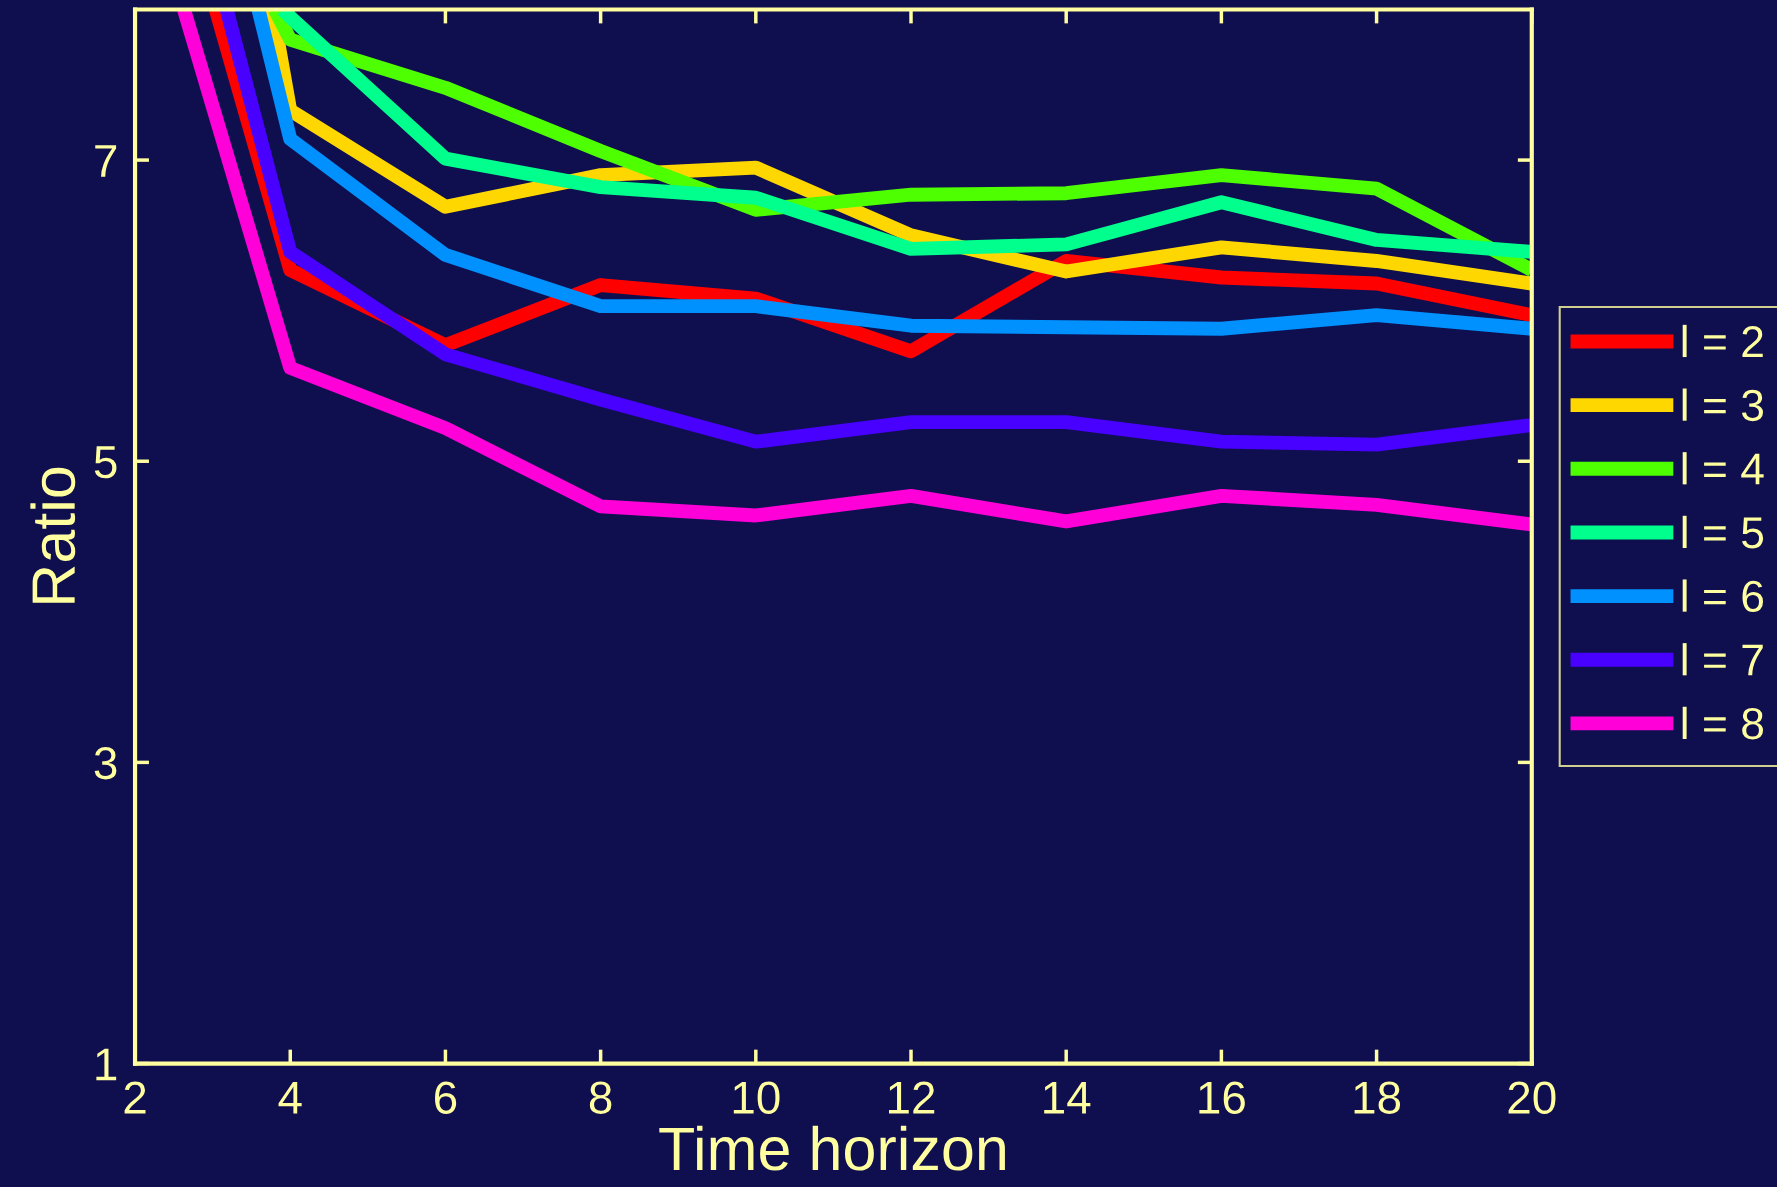 The image size is (1777, 1187). I want to click on x-tick-label: 16, so click(1222, 1097).